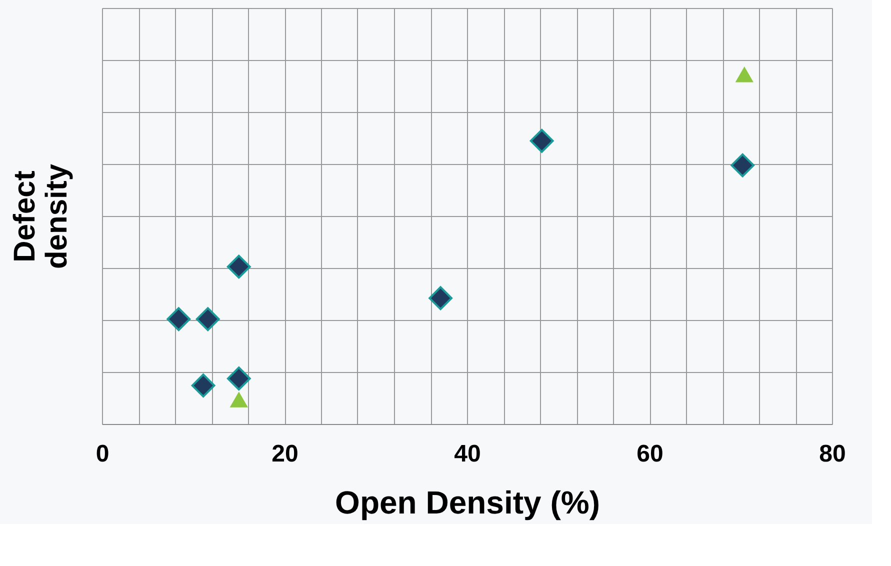 The height and width of the screenshot is (566, 891). What do you see at coordinates (650, 454) in the screenshot?
I see `x-tick-label: 60` at bounding box center [650, 454].